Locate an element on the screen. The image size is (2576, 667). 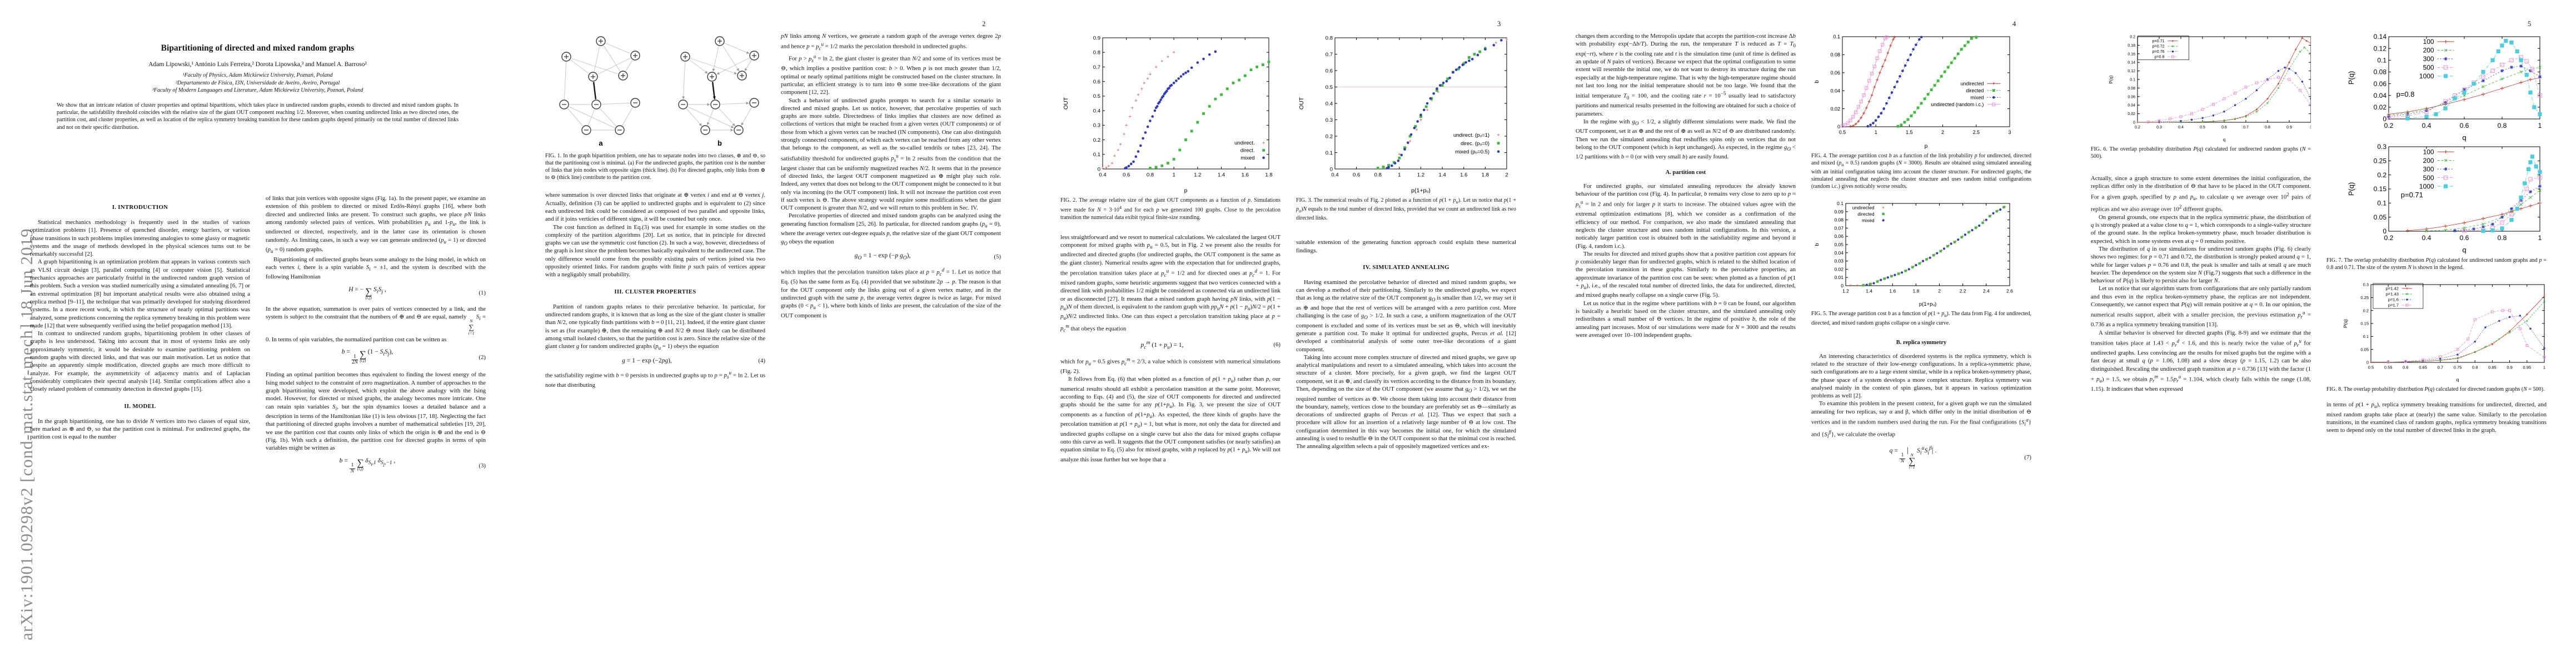
equation: H = − ∑ (i,j) SiSj , (1) is located at coordinates (376, 293).